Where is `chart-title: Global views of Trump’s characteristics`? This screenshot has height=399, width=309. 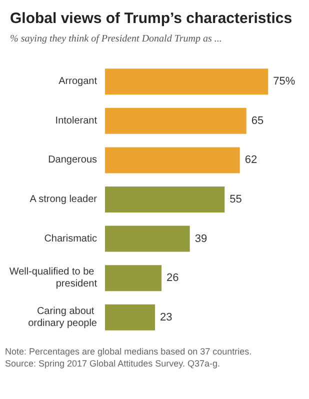 chart-title: Global views of Trump’s characteristics is located at coordinates (151, 18).